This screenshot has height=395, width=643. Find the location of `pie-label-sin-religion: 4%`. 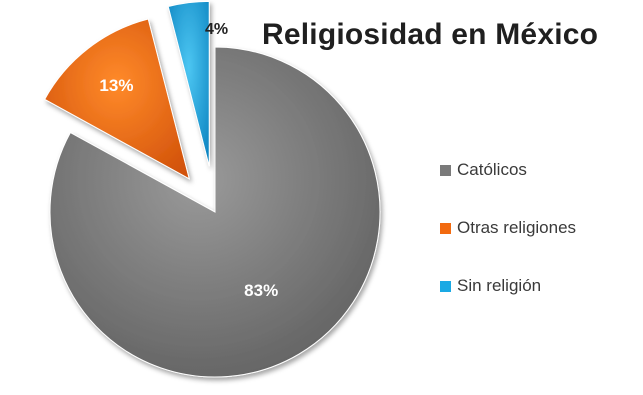

pie-label-sin-religion: 4% is located at coordinates (216, 29).